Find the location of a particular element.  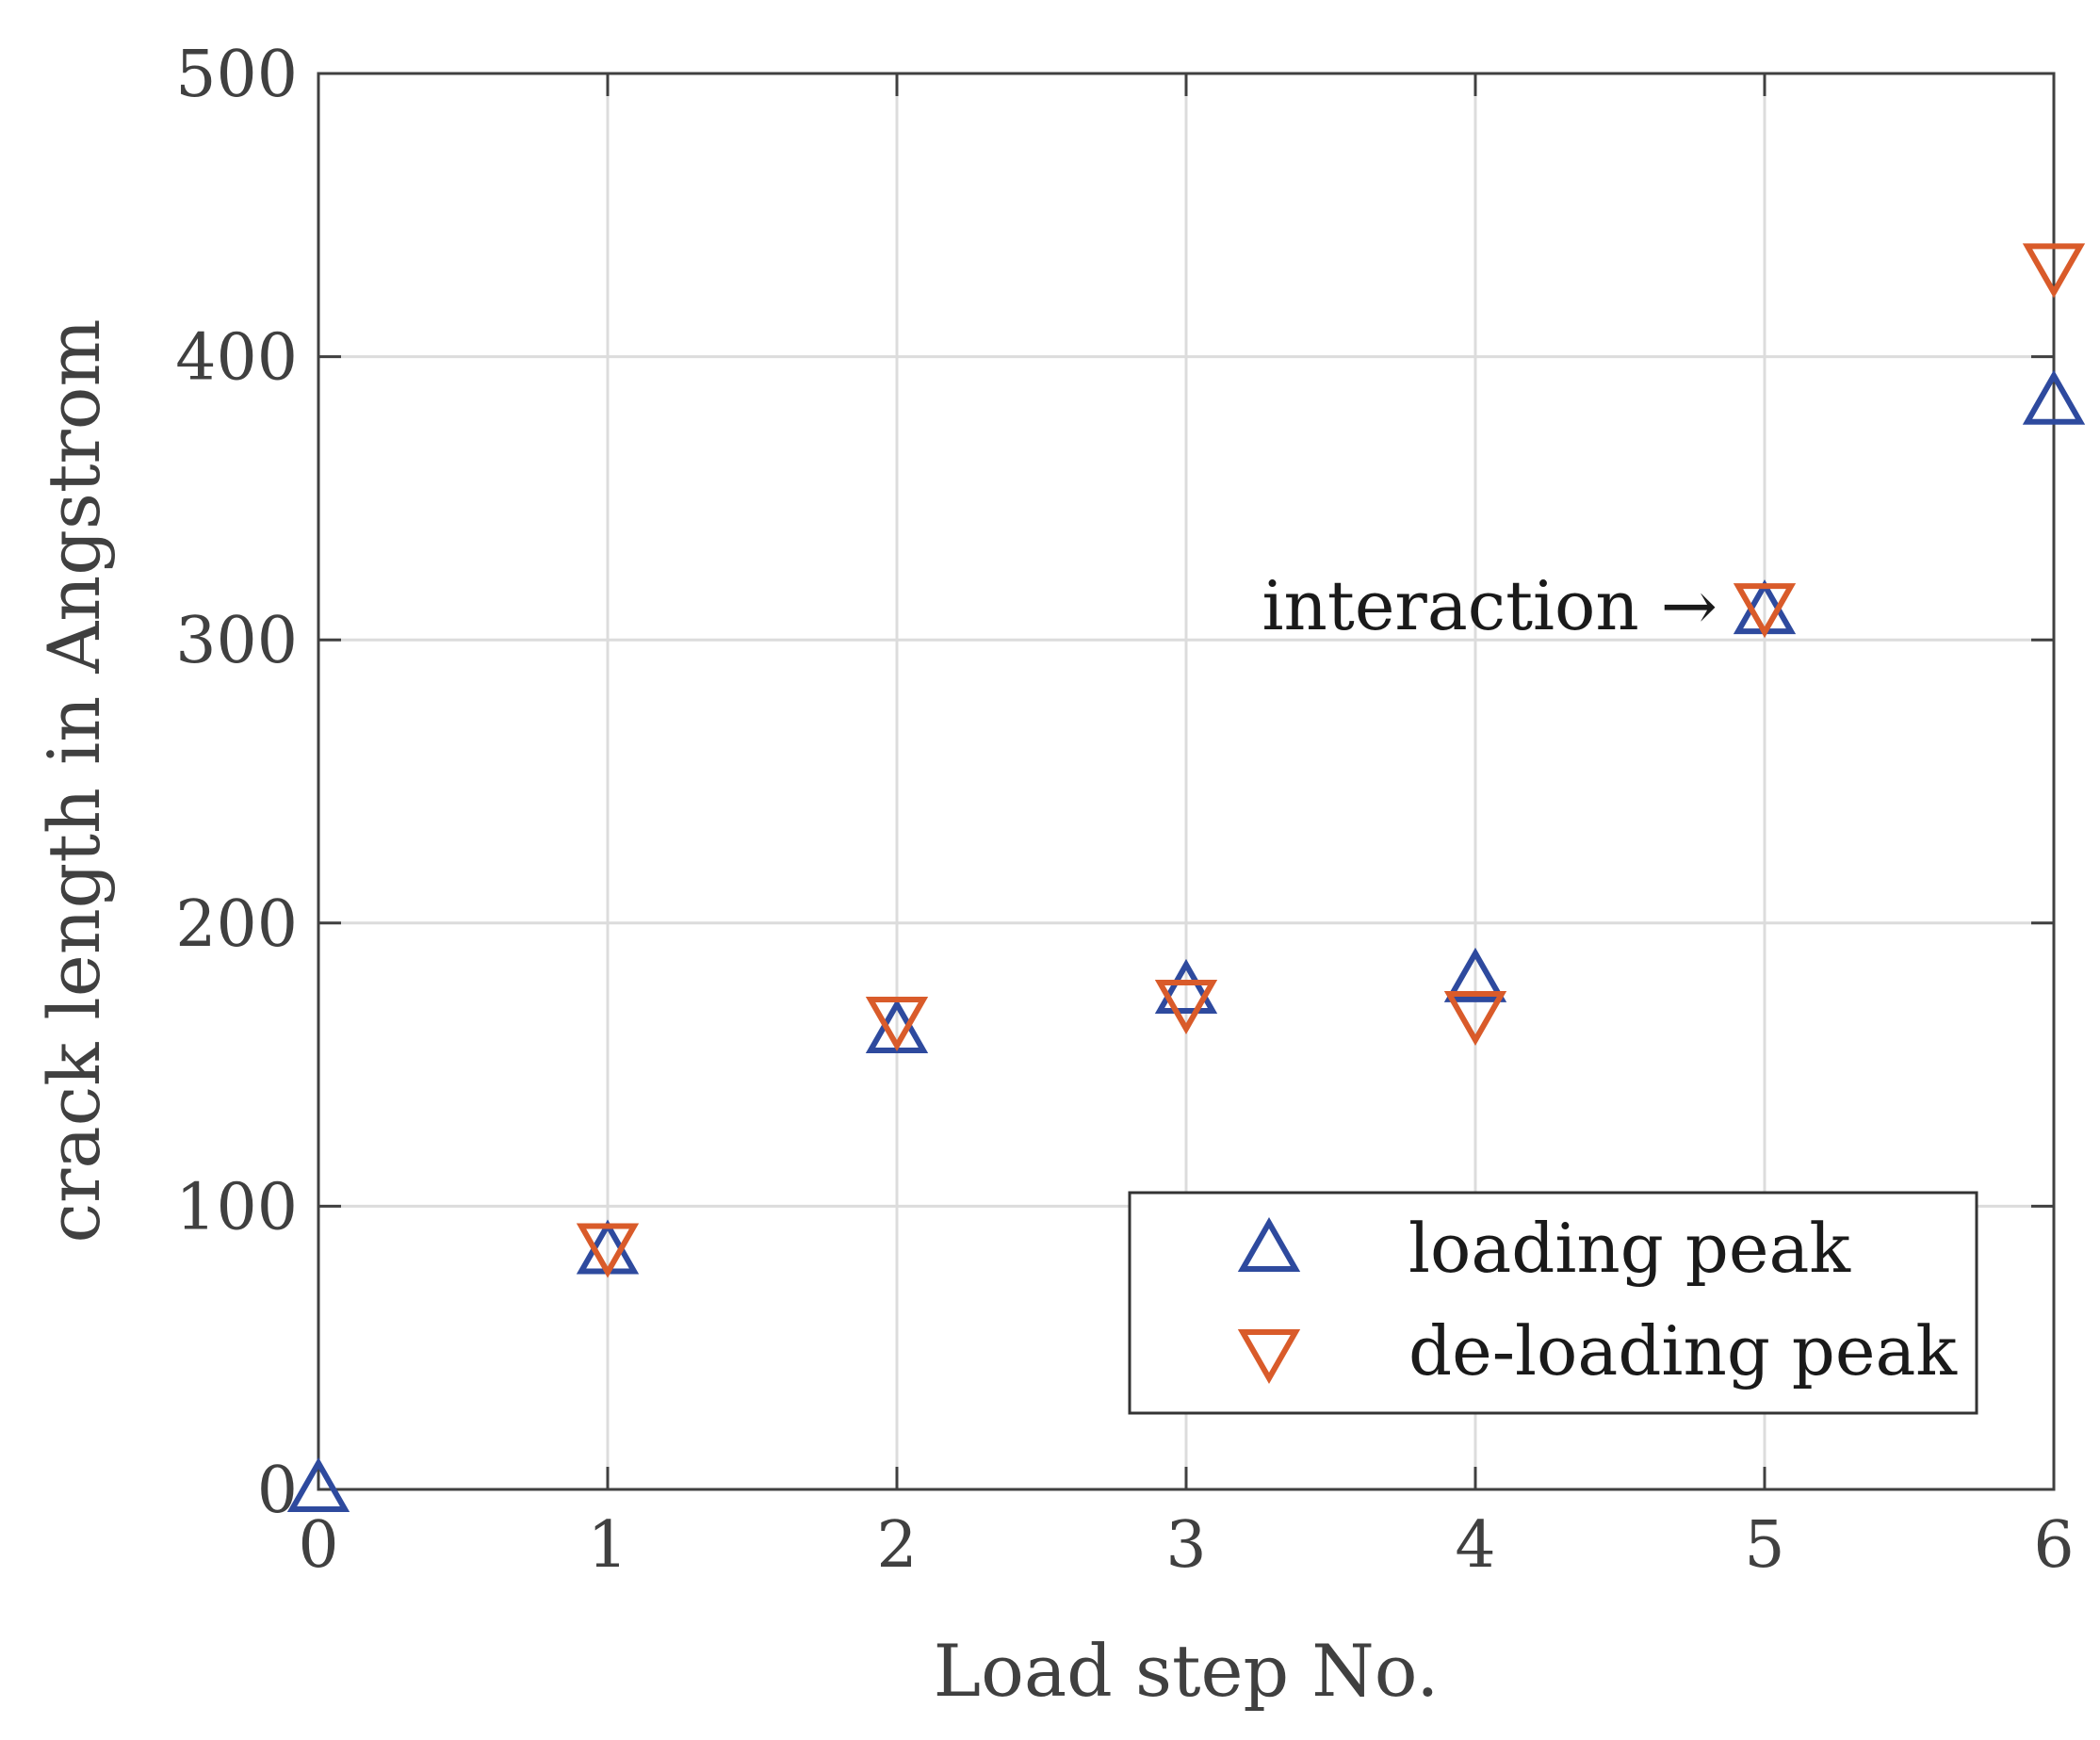

x-tick-label: 3 is located at coordinates (1185, 1545).